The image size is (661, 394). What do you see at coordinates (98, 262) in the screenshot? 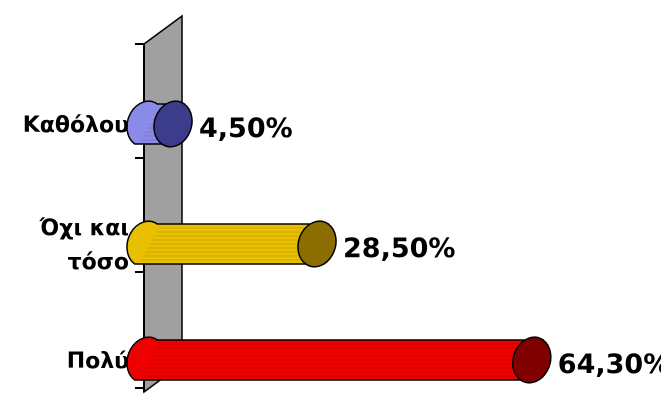
I see `category-label-line: τόσο` at bounding box center [98, 262].